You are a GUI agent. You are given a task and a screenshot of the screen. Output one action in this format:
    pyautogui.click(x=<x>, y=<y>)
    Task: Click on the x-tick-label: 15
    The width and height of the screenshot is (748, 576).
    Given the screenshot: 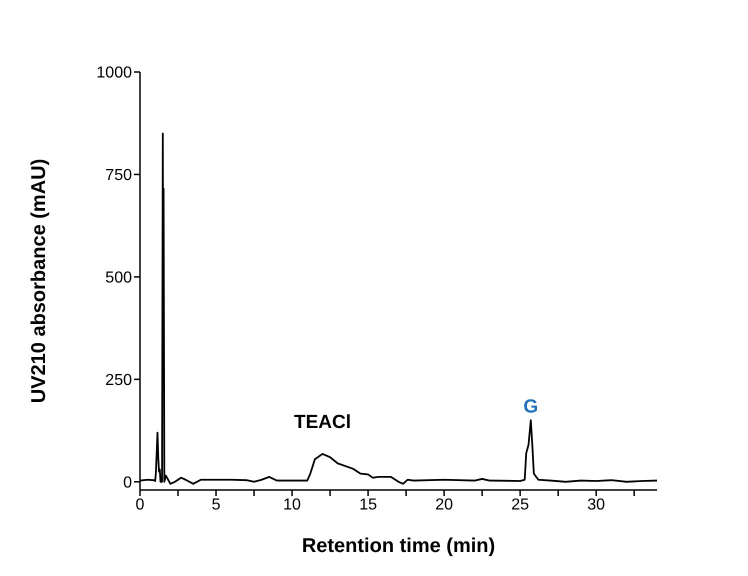 What is the action you would take?
    pyautogui.click(x=368, y=505)
    